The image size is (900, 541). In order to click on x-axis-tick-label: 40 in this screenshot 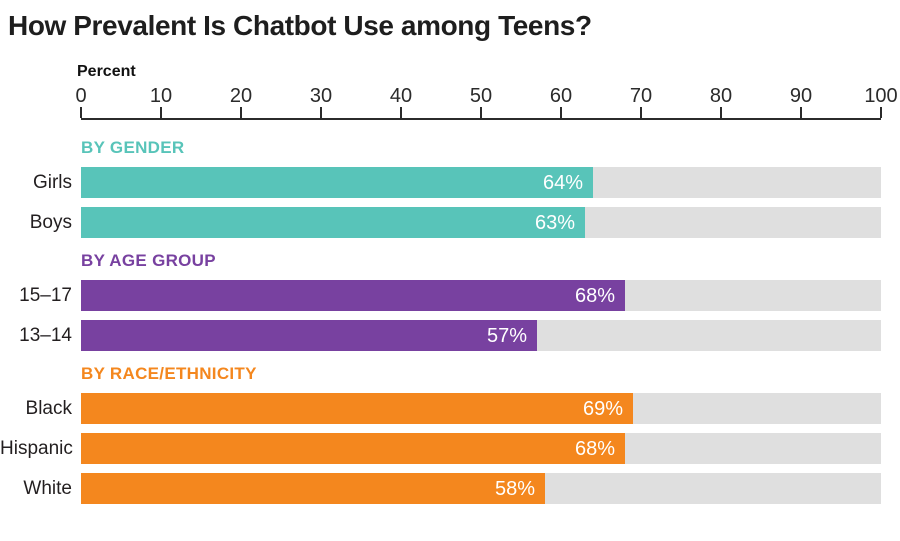, I will do `click(401, 96)`.